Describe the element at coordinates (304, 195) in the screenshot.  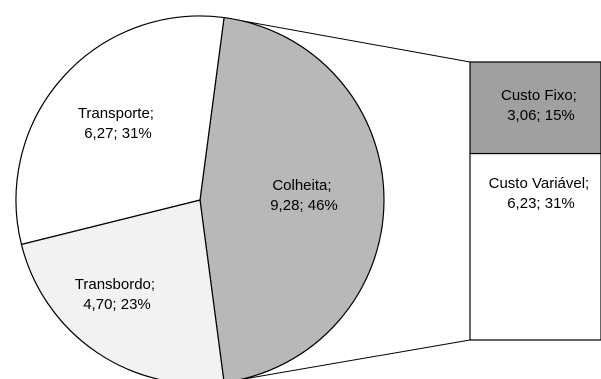
I see `slice-label-colheita: Colheita; 9,28; 46%` at that location.